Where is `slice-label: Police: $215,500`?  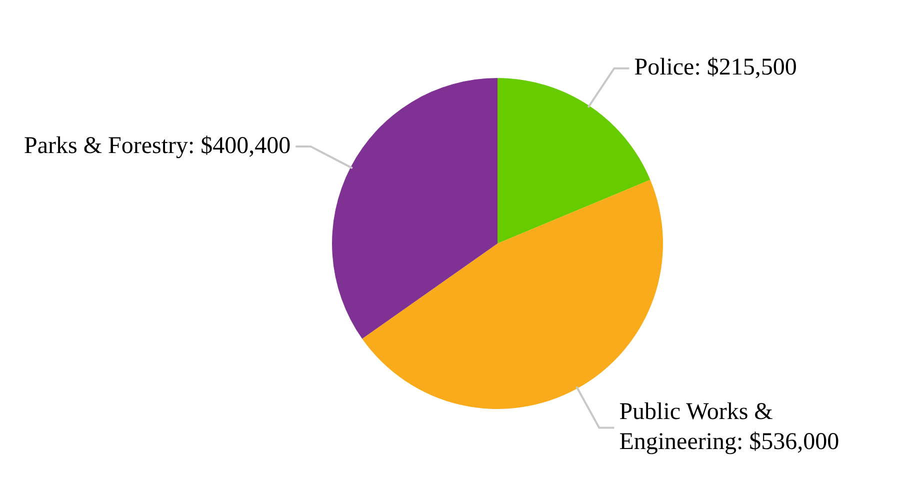
slice-label: Police: $215,500 is located at coordinates (715, 67).